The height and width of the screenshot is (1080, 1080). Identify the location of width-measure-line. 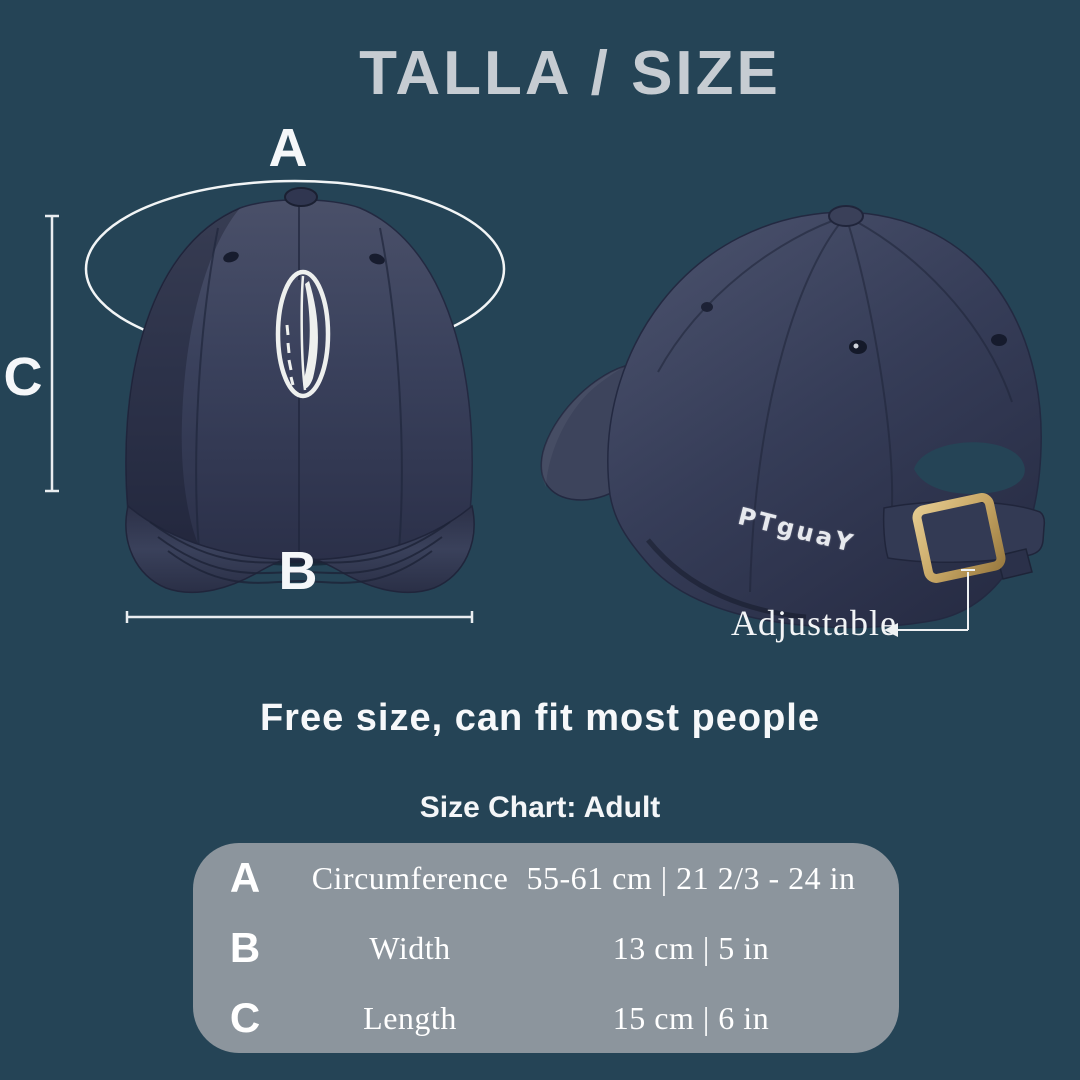
(299, 617).